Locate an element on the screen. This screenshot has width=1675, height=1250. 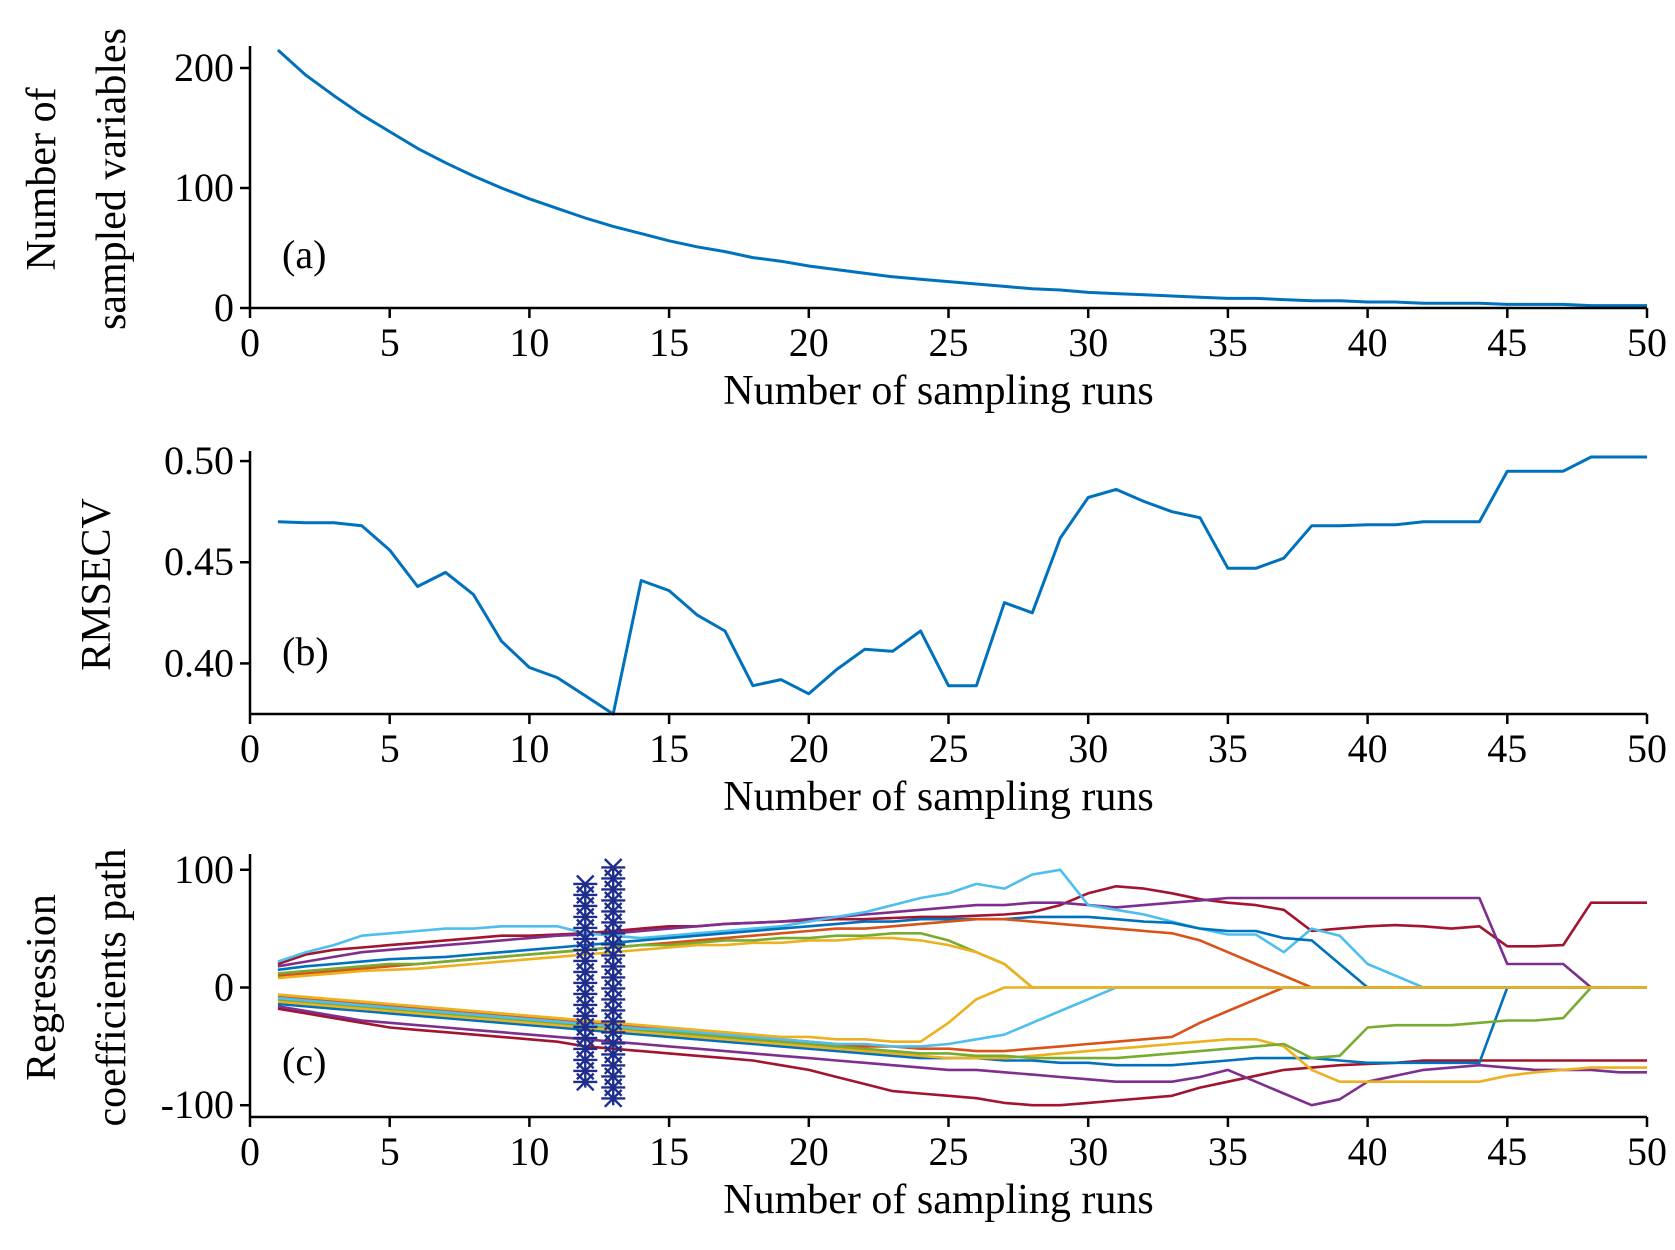
y-axis-label: Number of is located at coordinates (42, 178).